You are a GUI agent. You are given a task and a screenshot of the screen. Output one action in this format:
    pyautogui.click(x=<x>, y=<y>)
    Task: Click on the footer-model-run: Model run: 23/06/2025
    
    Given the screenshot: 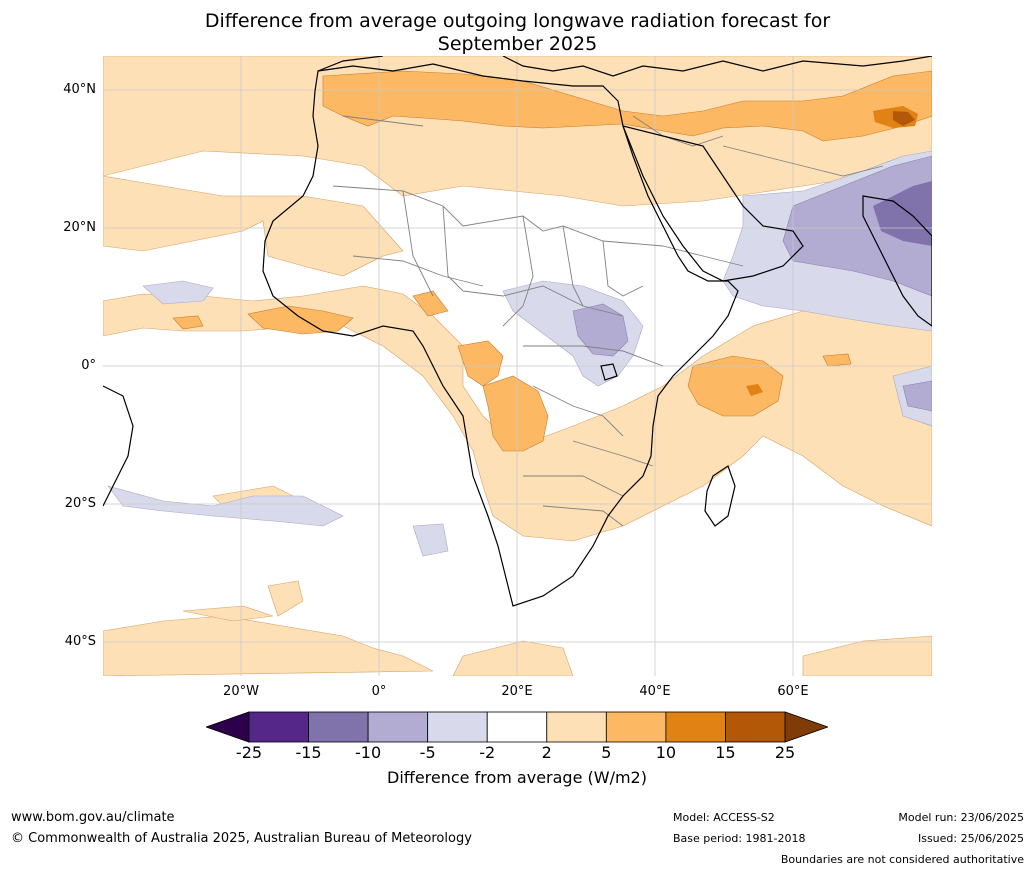 What is the action you would take?
    pyautogui.click(x=961, y=817)
    